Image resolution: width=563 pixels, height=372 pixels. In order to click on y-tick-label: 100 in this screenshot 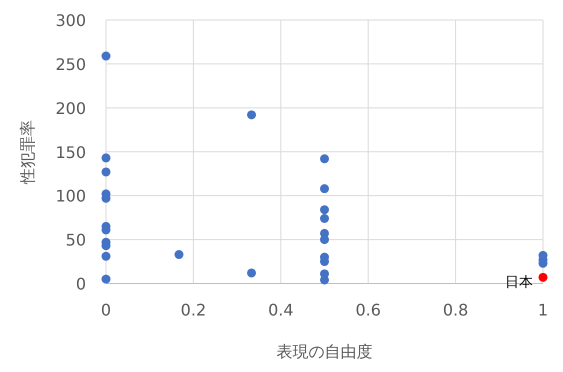, I will do `click(70, 196)`.